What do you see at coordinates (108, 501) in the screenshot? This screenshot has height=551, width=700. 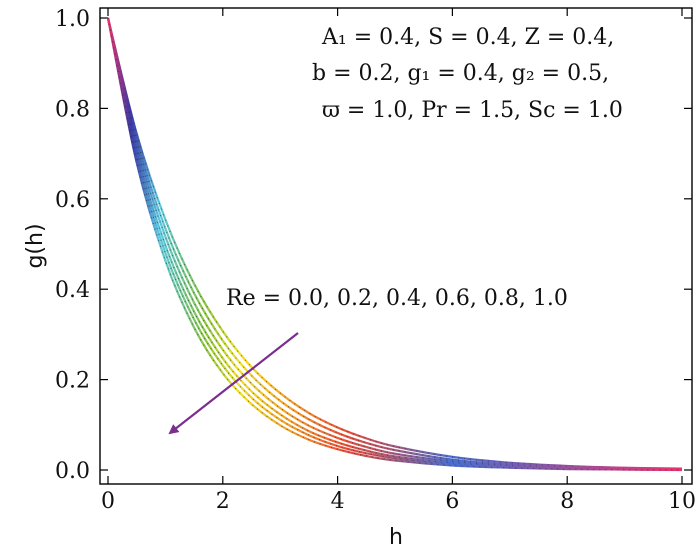 I see `x-tick-label: 0` at bounding box center [108, 501].